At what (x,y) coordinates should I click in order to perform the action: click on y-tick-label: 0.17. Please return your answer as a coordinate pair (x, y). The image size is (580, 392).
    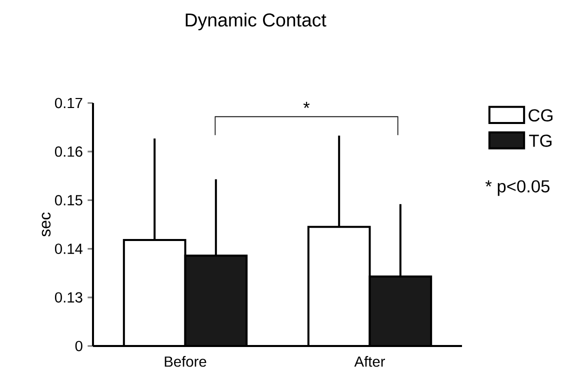
    Looking at the image, I should click on (68, 103).